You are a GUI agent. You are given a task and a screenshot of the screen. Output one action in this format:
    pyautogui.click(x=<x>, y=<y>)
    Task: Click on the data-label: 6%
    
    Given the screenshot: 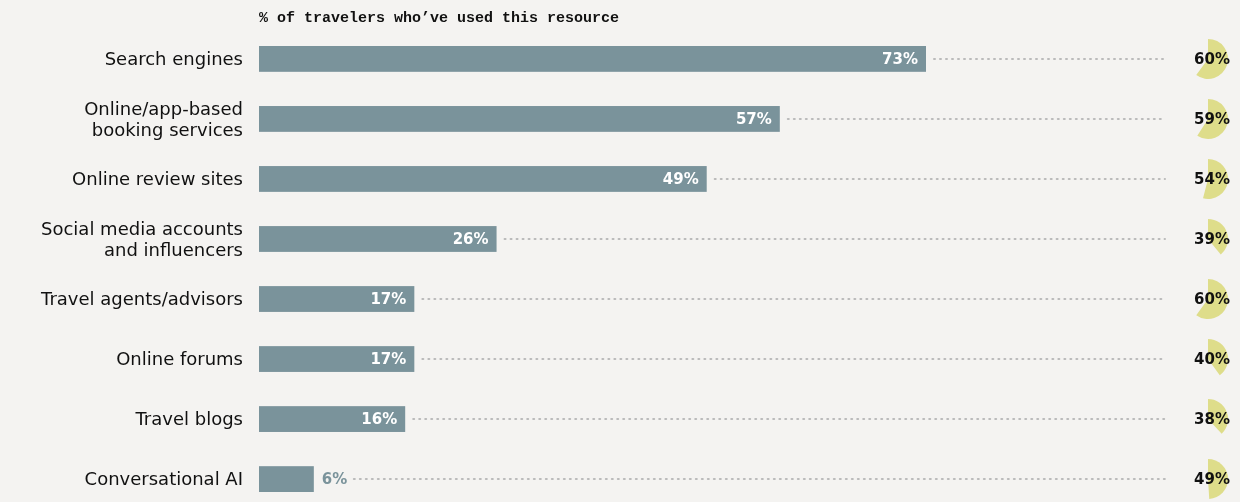 What is the action you would take?
    pyautogui.click(x=334, y=479)
    